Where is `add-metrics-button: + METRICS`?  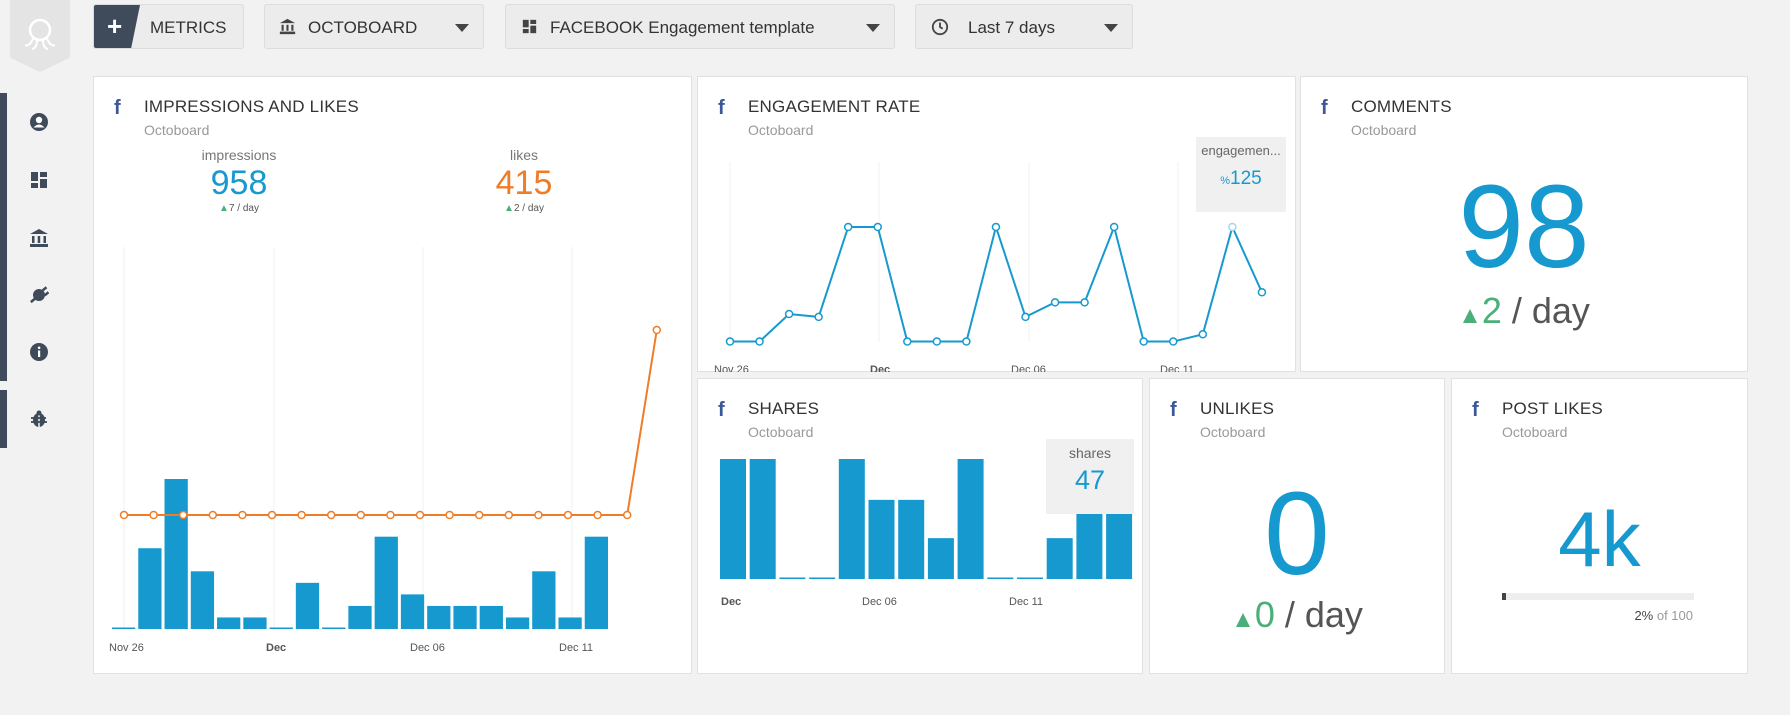
add-metrics-button: + METRICS is located at coordinates (168, 26).